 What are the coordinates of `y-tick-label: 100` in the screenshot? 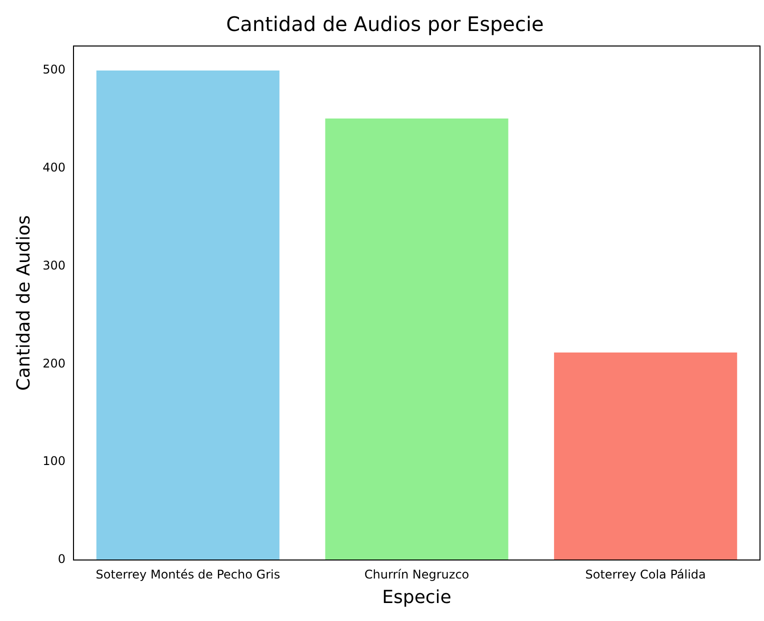 It's located at (54, 461).